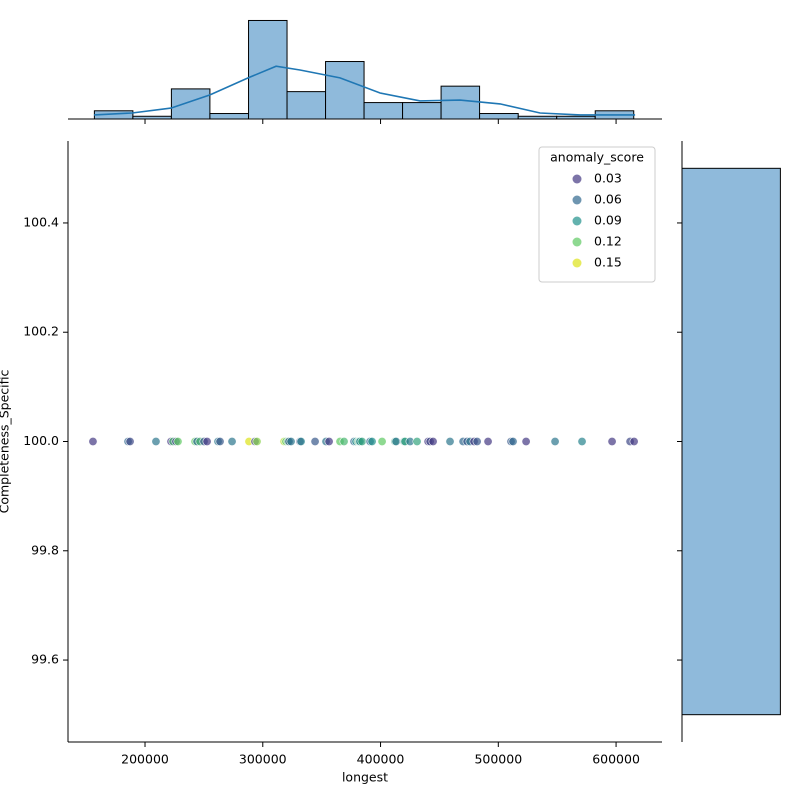 The height and width of the screenshot is (804, 800). I want to click on y-tick-label: 99.6, so click(45, 659).